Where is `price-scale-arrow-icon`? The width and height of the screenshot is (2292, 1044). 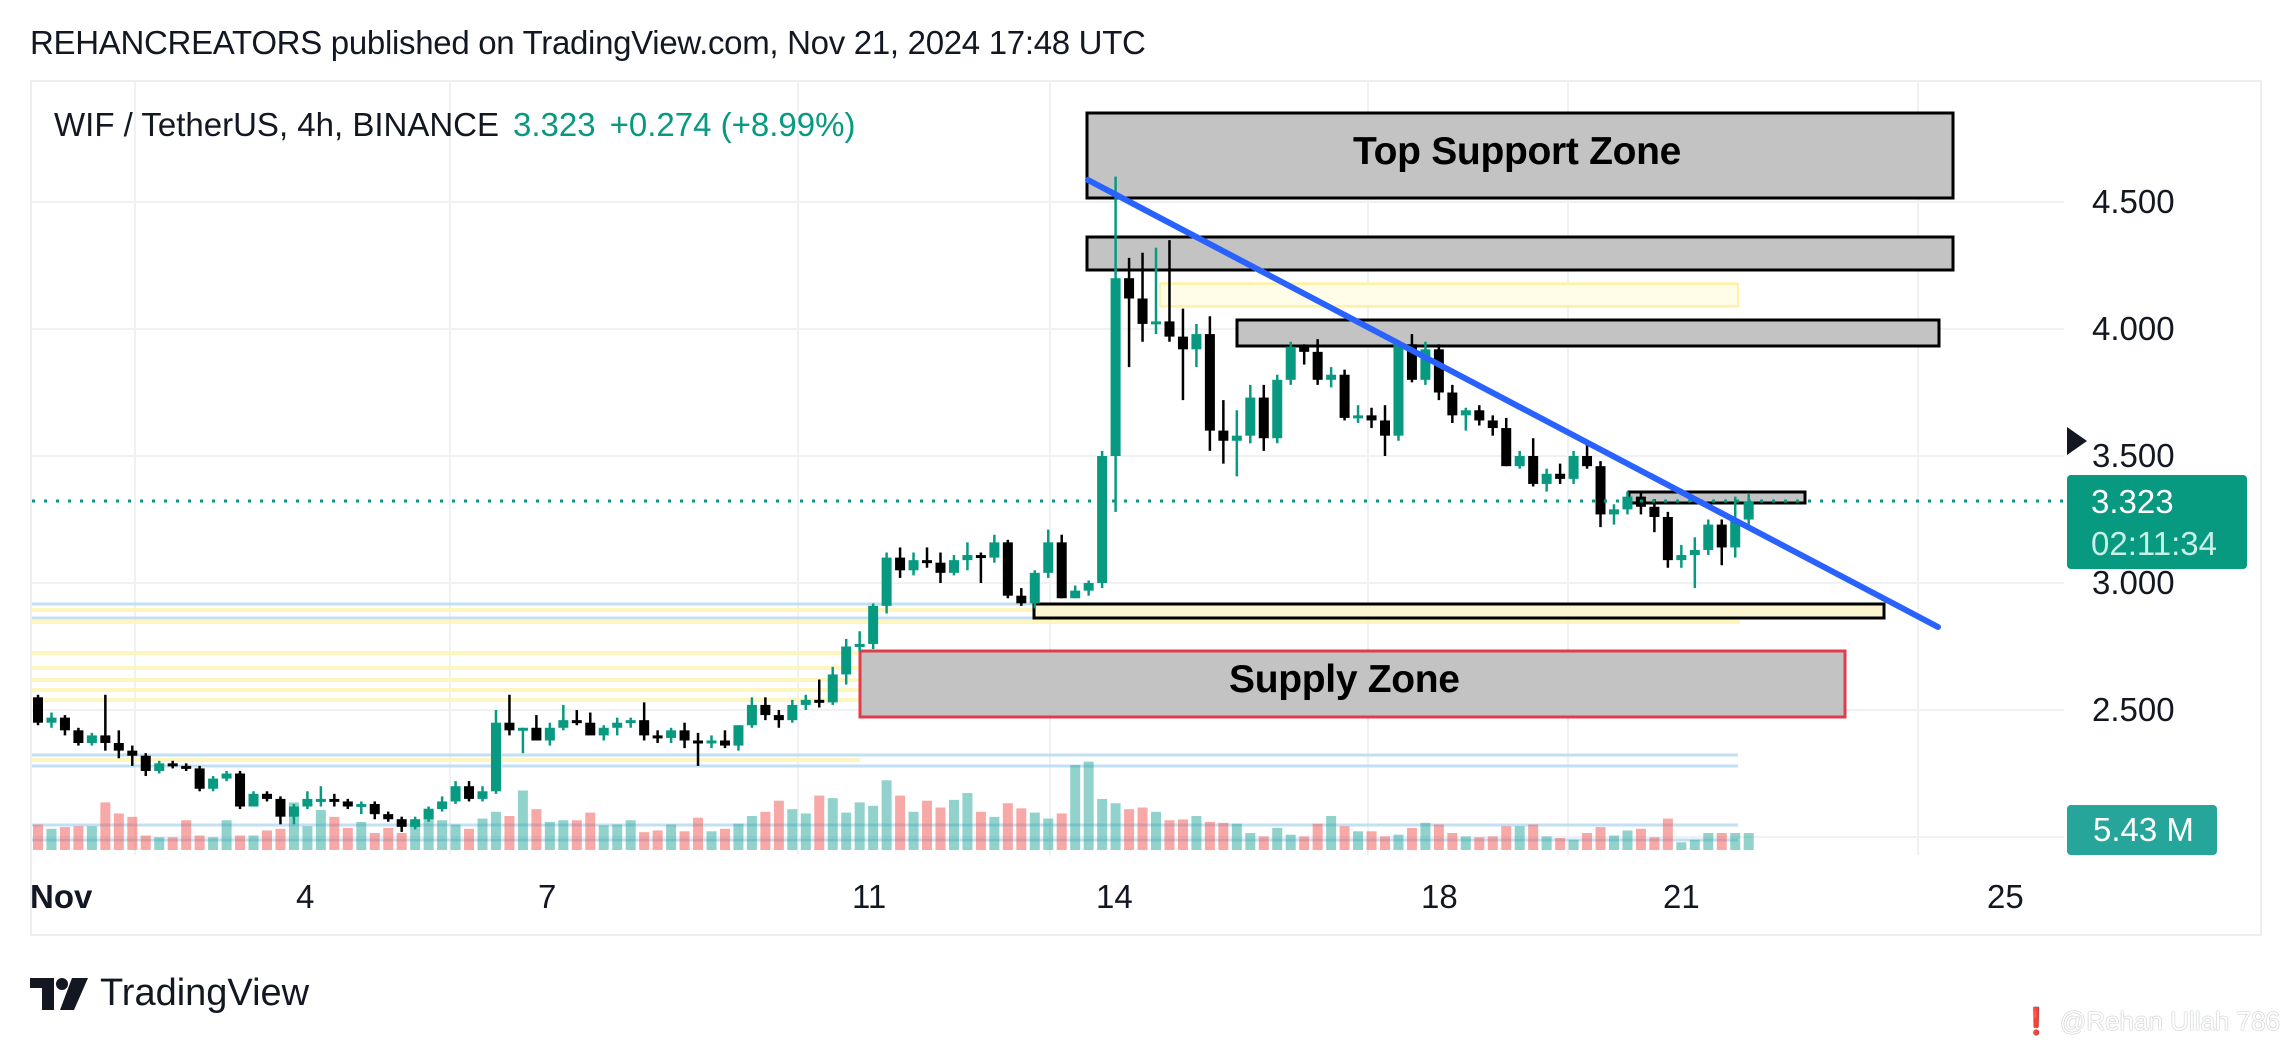
price-scale-arrow-icon is located at coordinates (2077, 441).